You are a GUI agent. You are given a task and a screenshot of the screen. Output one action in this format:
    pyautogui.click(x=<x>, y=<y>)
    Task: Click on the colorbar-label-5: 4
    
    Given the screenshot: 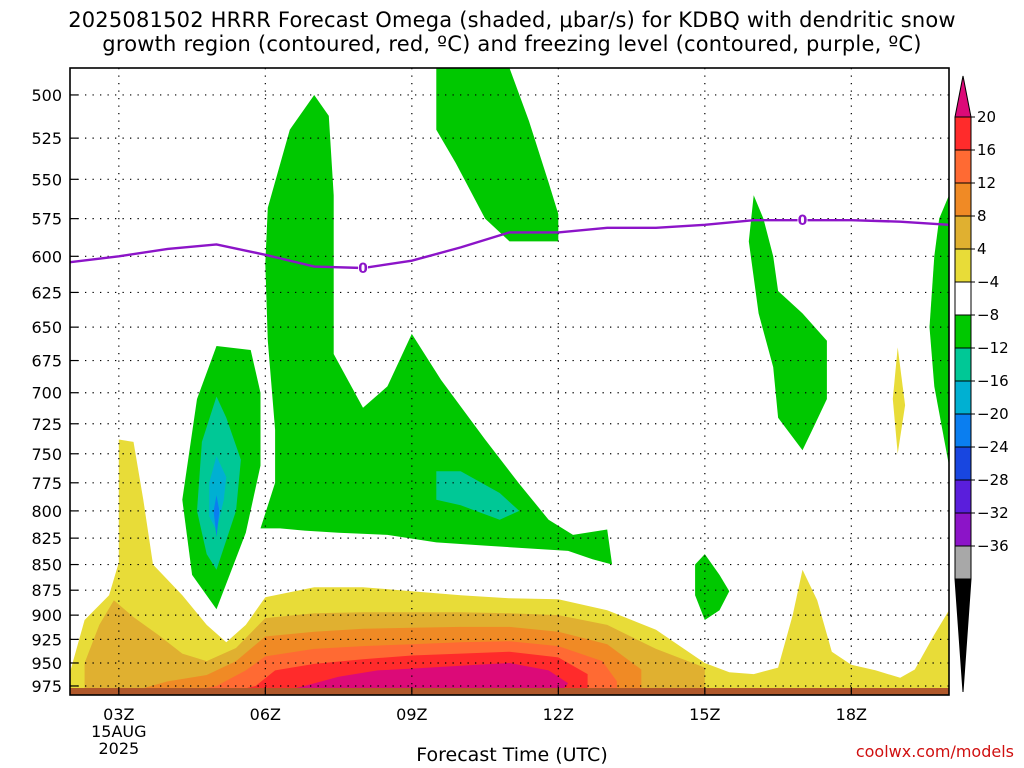 What is the action you would take?
    pyautogui.click(x=982, y=249)
    